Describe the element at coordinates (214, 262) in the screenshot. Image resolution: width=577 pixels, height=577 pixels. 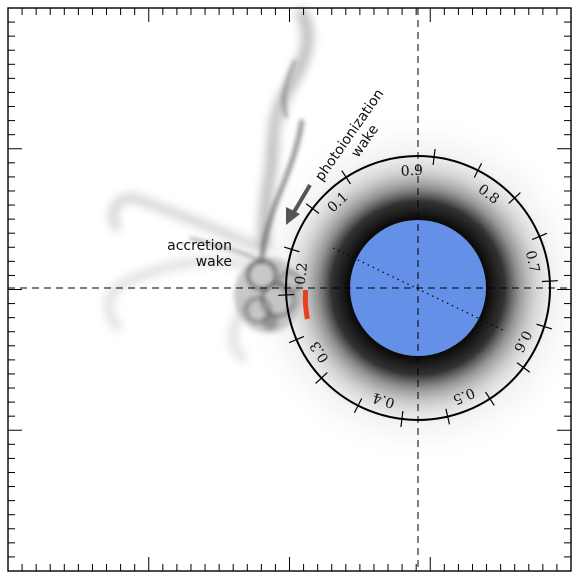
I see `accretion-wake-label-line2: wake` at that location.